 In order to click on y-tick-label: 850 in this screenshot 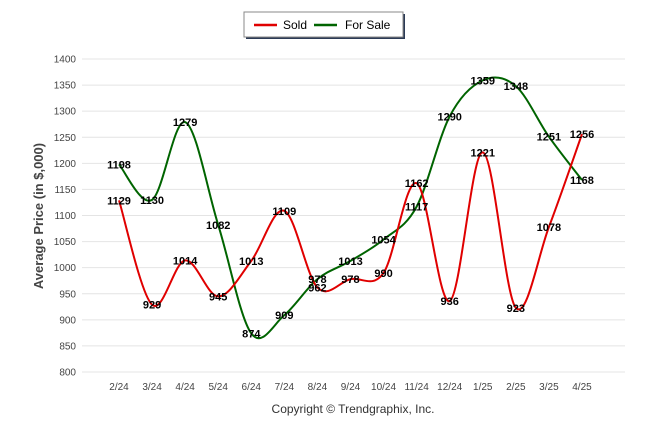, I will do `click(67, 346)`.